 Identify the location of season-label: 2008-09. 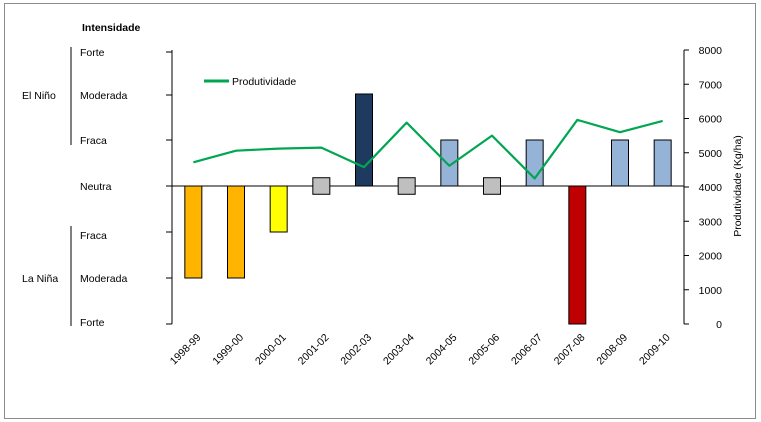
(612, 350).